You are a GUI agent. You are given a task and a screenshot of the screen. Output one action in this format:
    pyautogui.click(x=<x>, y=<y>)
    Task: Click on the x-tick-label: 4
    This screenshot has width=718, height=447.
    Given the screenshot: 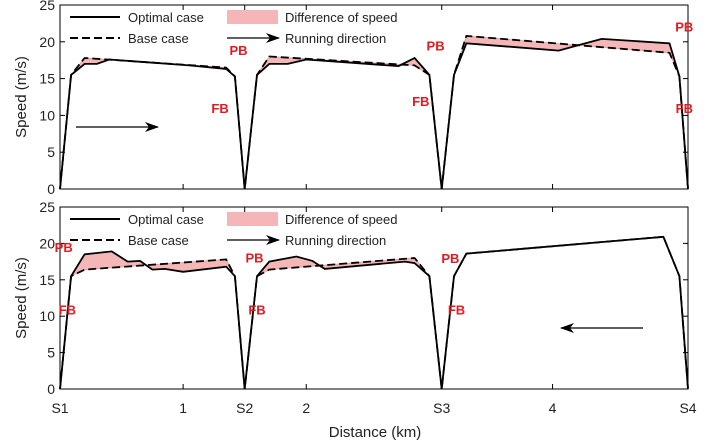 What is the action you would take?
    pyautogui.click(x=553, y=408)
    